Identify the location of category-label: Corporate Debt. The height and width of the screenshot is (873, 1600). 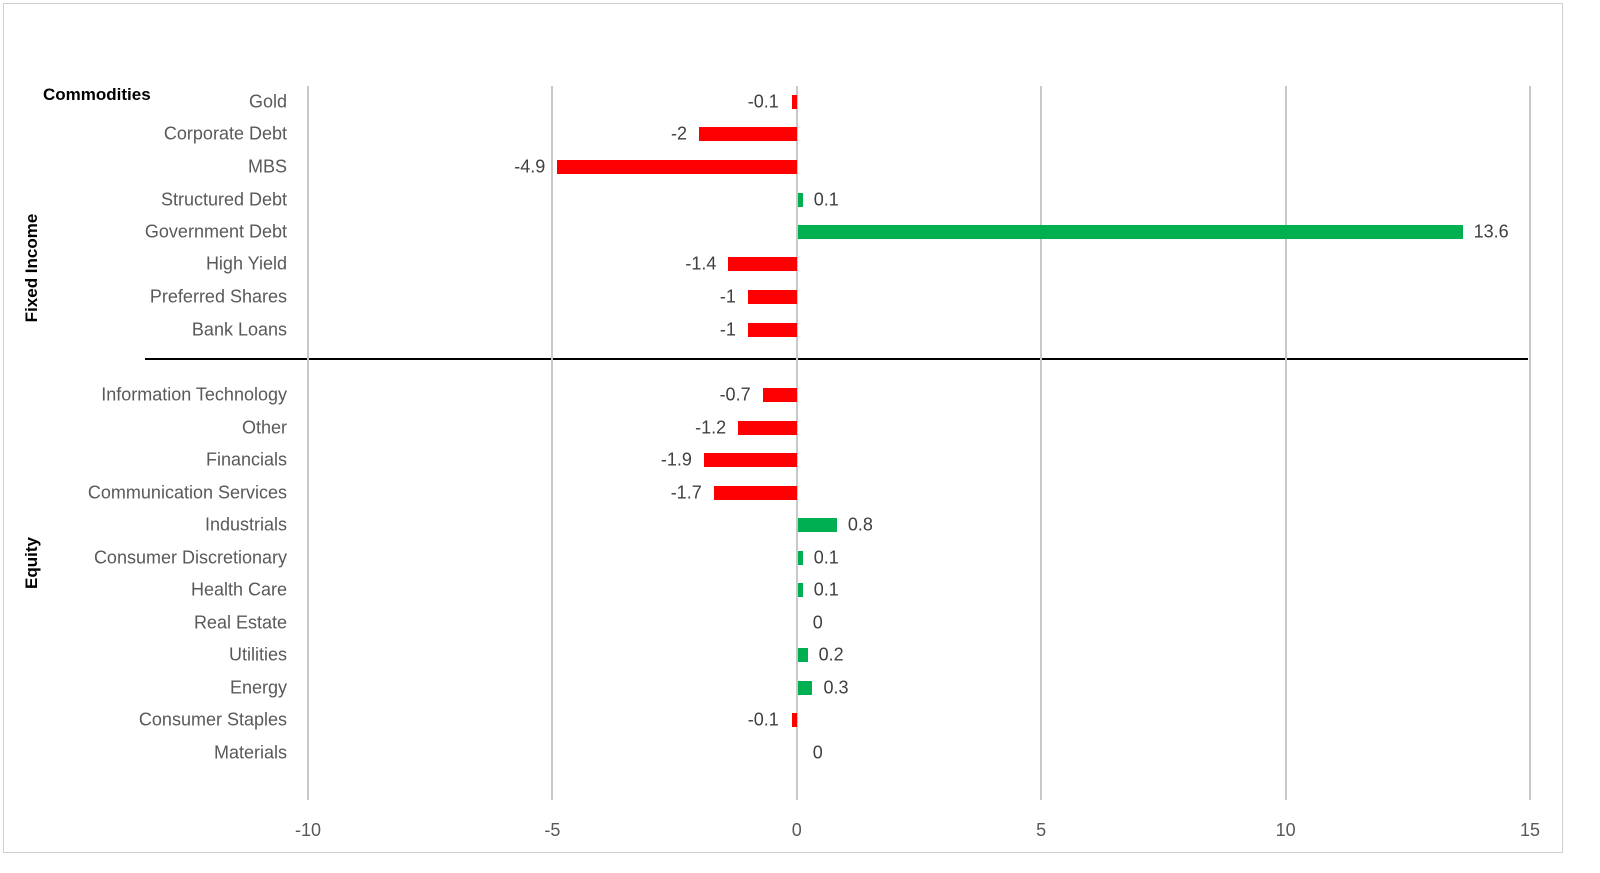
(225, 133).